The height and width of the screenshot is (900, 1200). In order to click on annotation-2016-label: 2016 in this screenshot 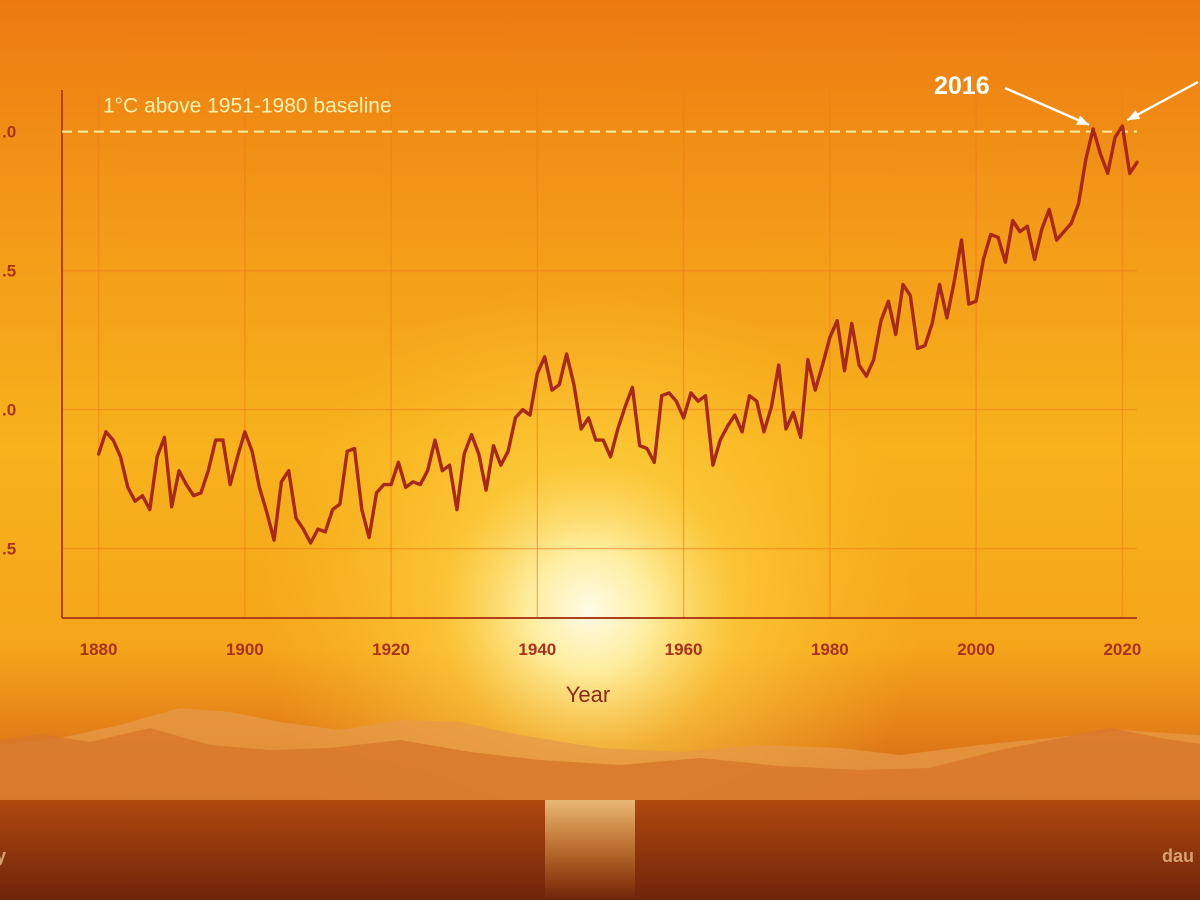, I will do `click(962, 86)`.